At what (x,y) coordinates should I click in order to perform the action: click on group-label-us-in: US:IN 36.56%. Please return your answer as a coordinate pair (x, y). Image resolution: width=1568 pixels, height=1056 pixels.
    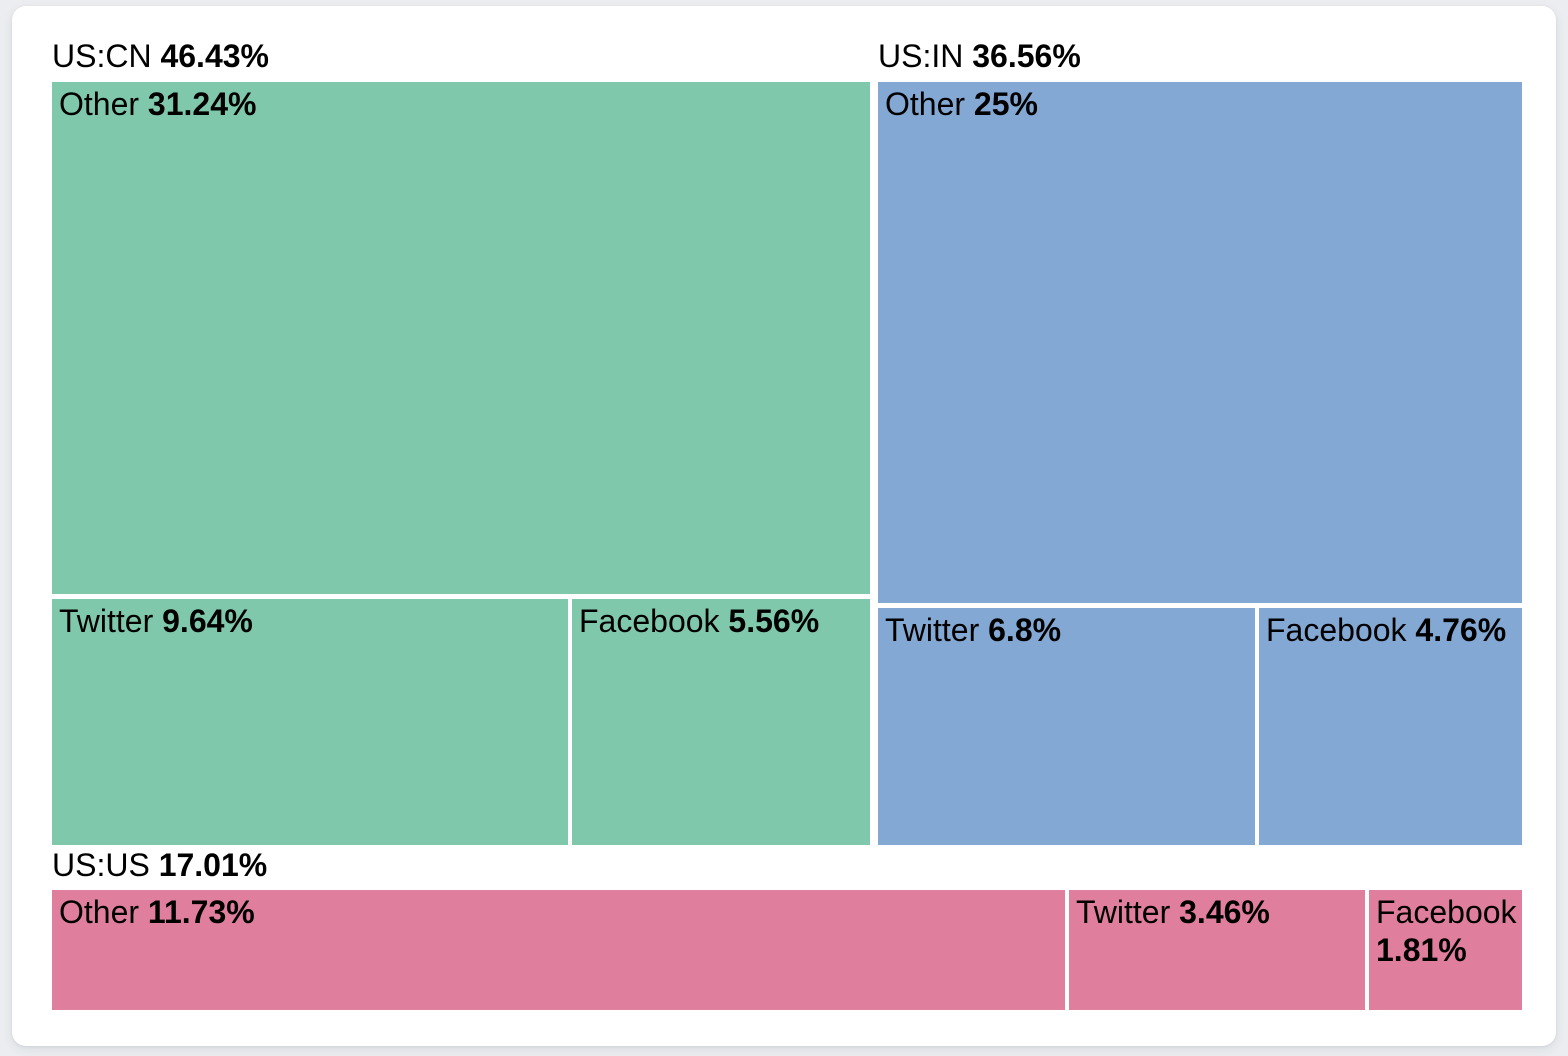
    Looking at the image, I should click on (979, 56).